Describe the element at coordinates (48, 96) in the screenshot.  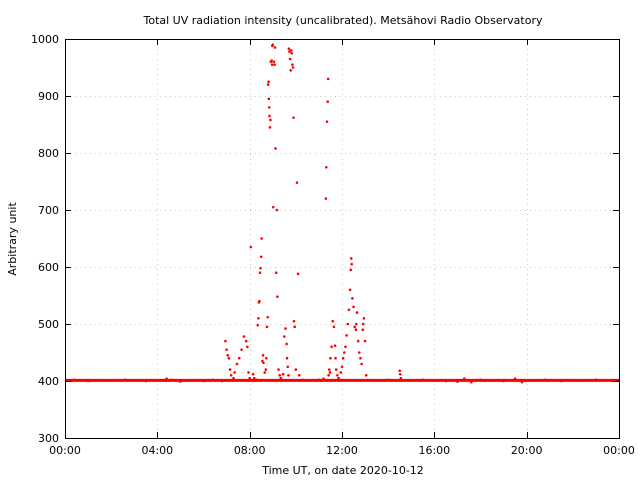
I see `y-tick-label: 900` at that location.